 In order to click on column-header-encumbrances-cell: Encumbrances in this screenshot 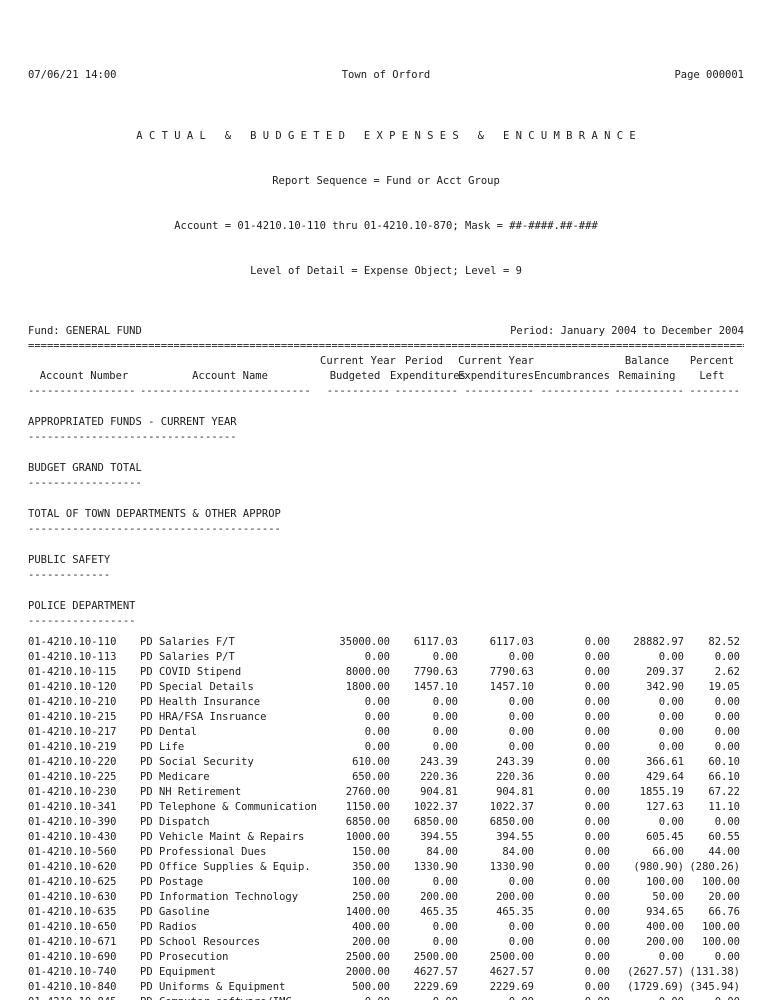, I will do `click(572, 376)`.